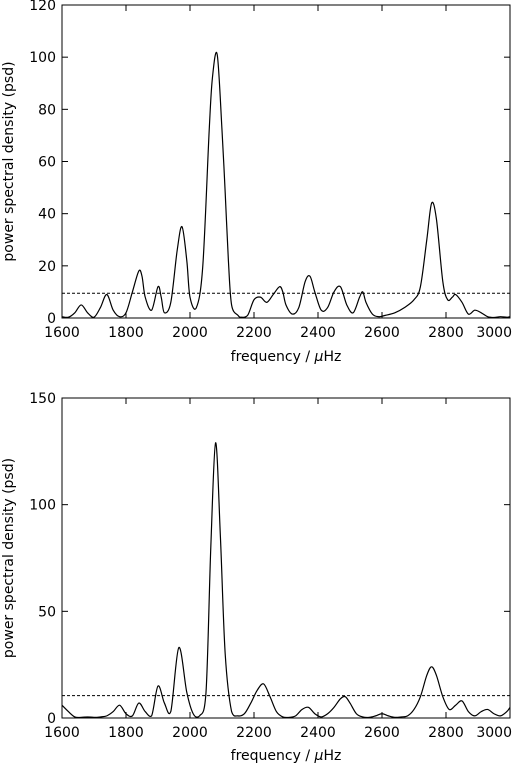  I want to click on y-tick-label: 50, so click(47, 612).